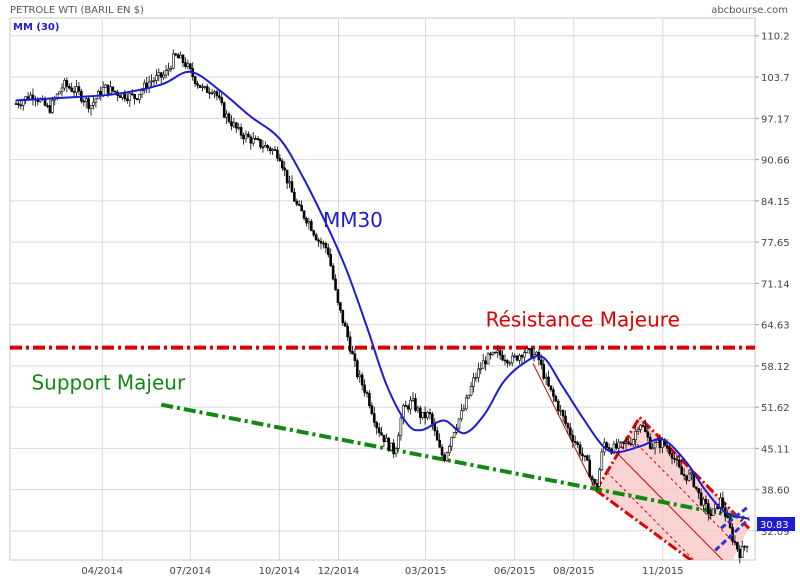 This screenshot has height=584, width=800. I want to click on trend-channel, so click(641, 461).